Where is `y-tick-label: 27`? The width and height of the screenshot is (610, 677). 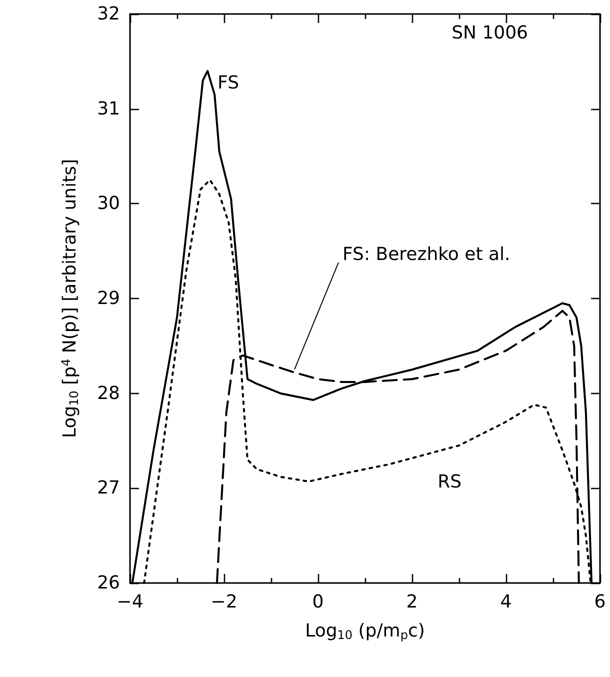
y-tick-label: 27 is located at coordinates (108, 488).